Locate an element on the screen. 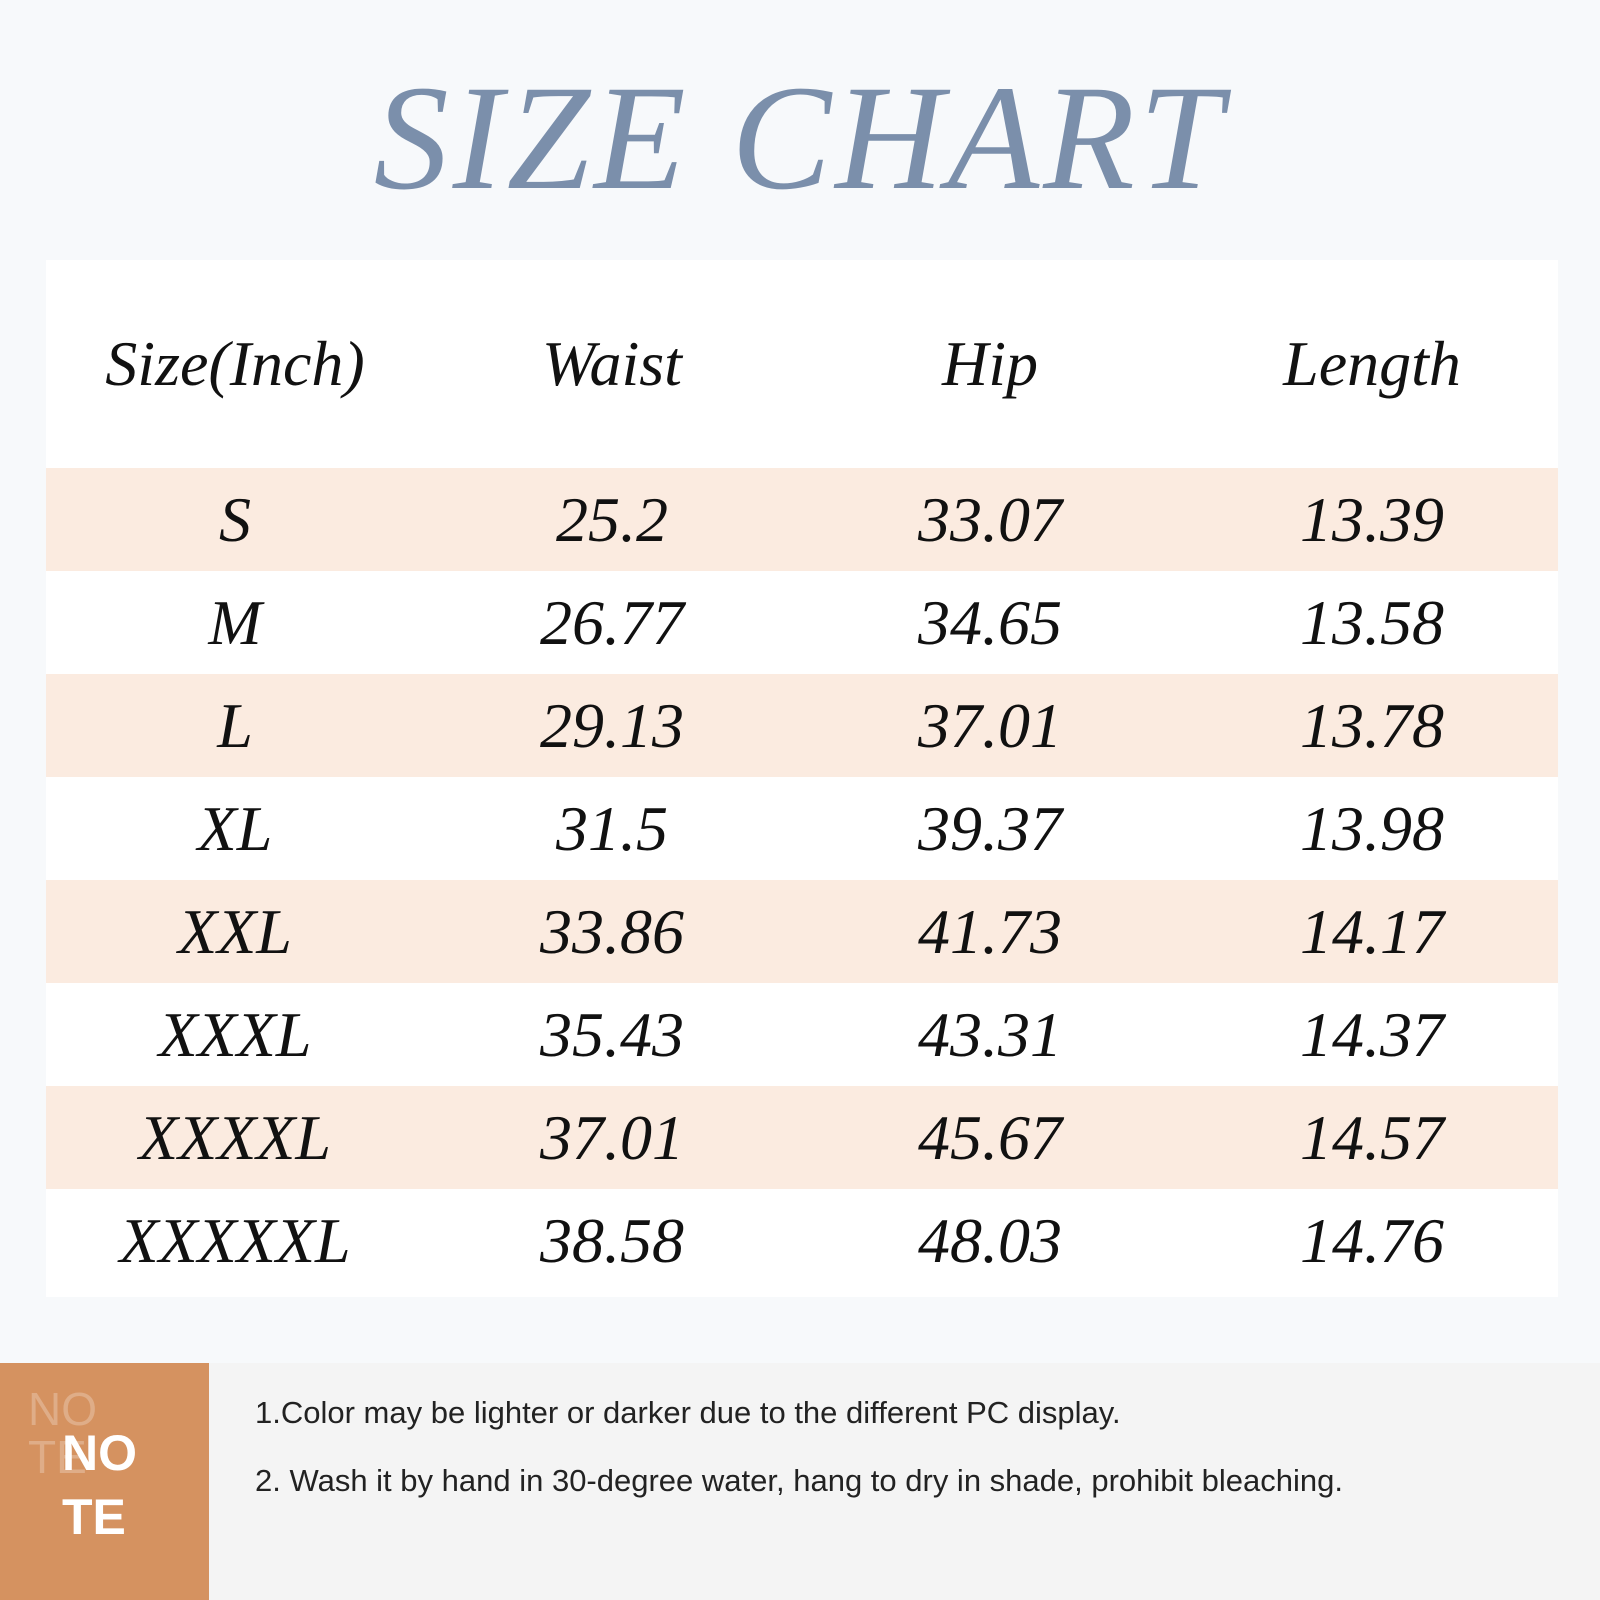 This screenshot has height=1600, width=1600. table-cell: XL is located at coordinates (235, 828).